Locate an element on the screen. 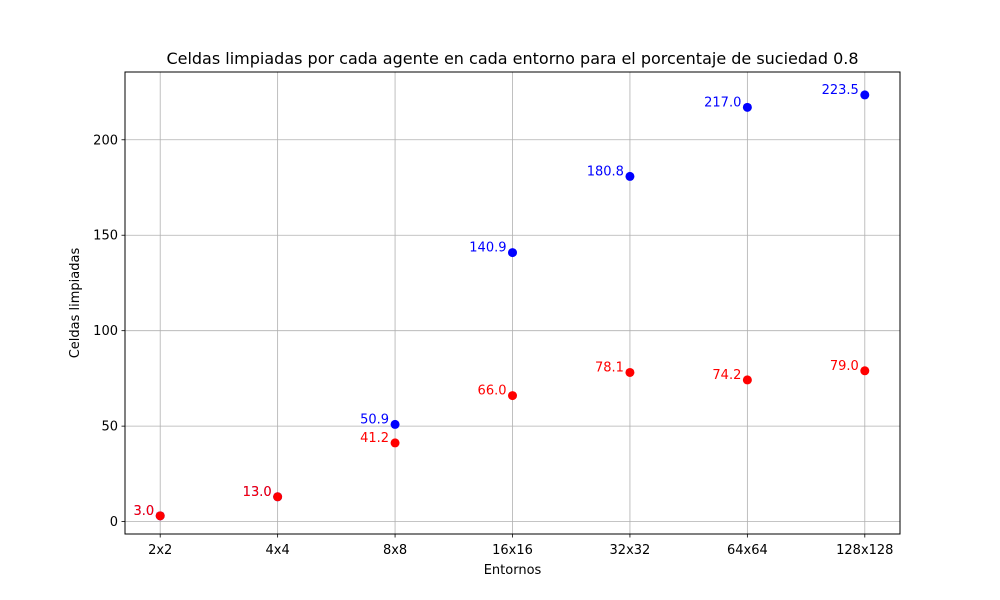 The height and width of the screenshot is (600, 1000). y-tick-label: 200 is located at coordinates (105, 140).